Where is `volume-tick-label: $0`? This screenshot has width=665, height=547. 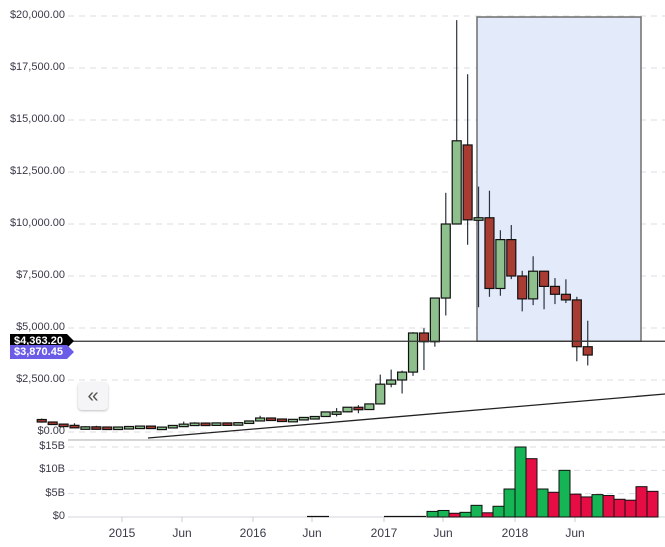 volume-tick-label: $0 is located at coordinates (58, 516).